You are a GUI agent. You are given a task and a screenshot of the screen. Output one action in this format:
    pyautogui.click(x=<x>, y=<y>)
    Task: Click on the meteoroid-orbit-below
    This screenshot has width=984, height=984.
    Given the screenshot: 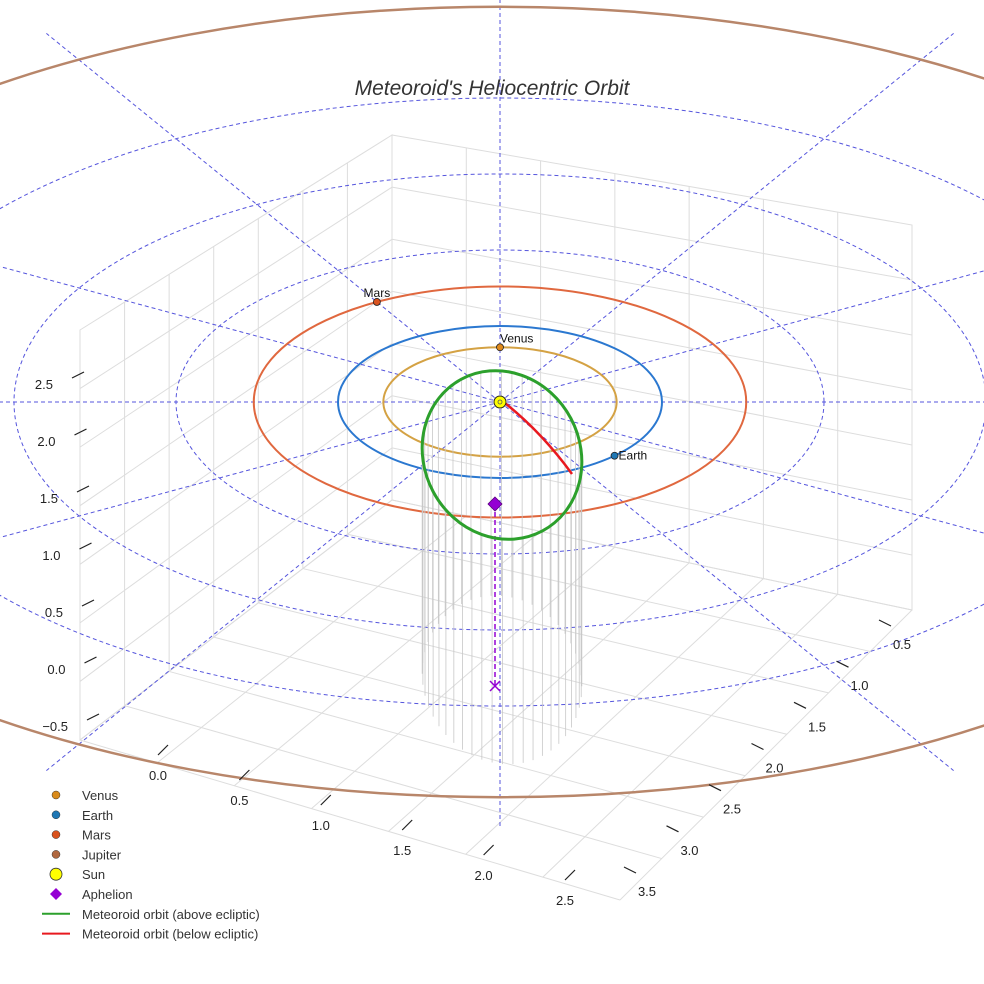 What is the action you would take?
    pyautogui.click(x=537, y=437)
    